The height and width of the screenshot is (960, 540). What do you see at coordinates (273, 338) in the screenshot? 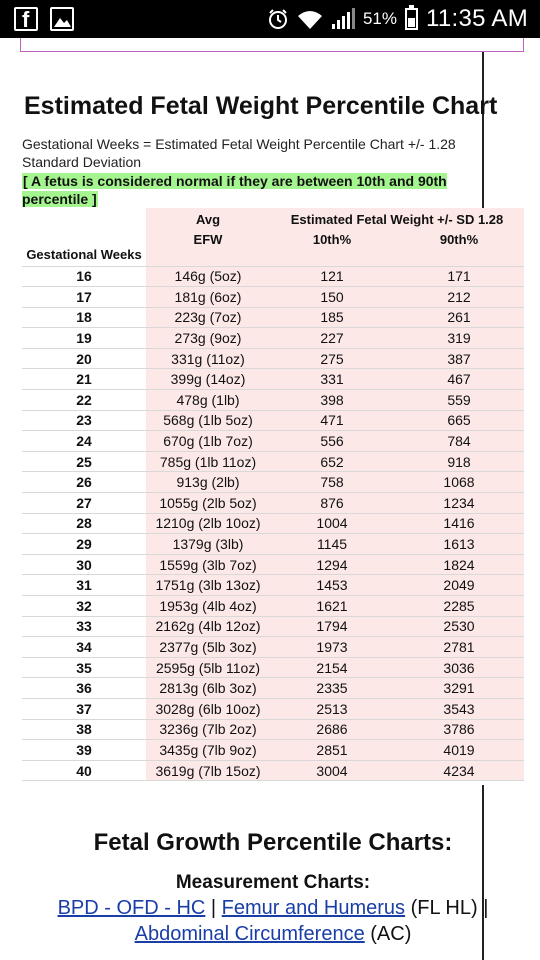
I see `table-row: 19 273g (9oz) 227 319` at bounding box center [273, 338].